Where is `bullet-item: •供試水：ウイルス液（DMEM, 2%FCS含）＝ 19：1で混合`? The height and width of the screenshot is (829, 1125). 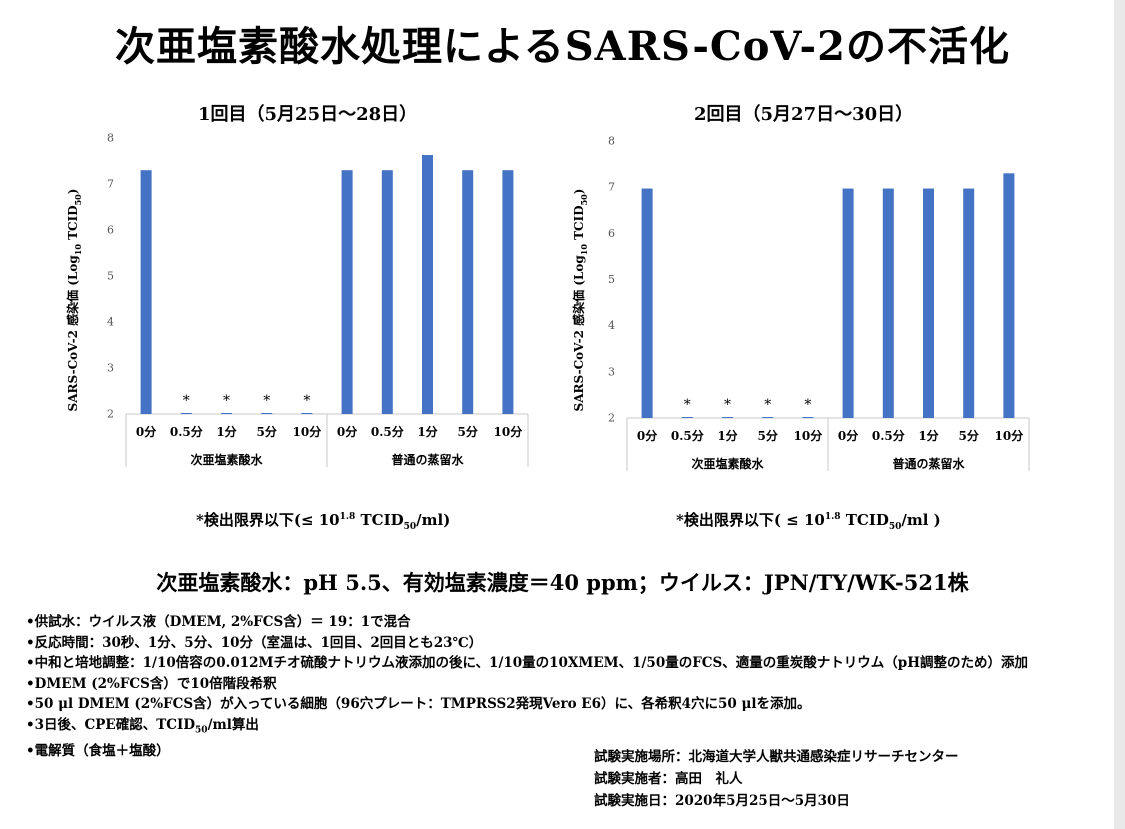
bullet-item: •供試水：ウイルス液（DMEM, 2%FCS含）＝ 19：1で混合 is located at coordinates (218, 622).